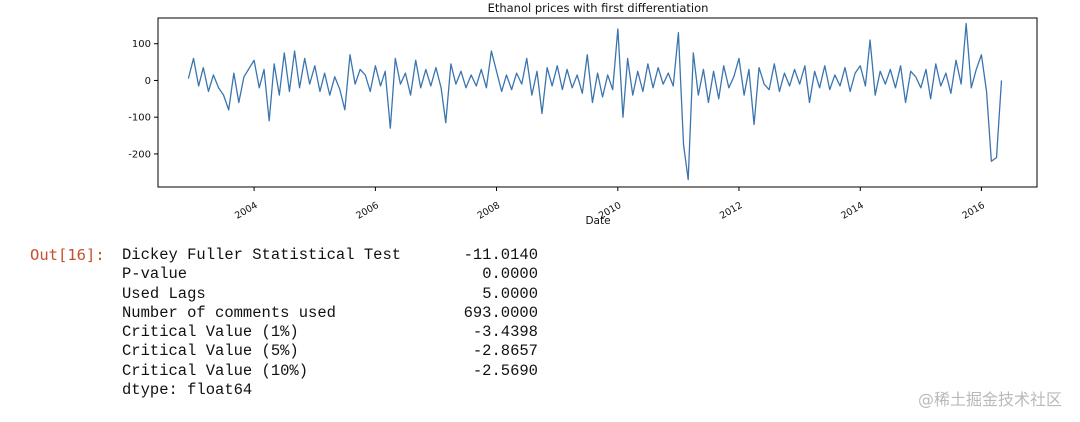 Image resolution: width=1080 pixels, height=422 pixels. I want to click on y-tick-label: -200, so click(139, 154).